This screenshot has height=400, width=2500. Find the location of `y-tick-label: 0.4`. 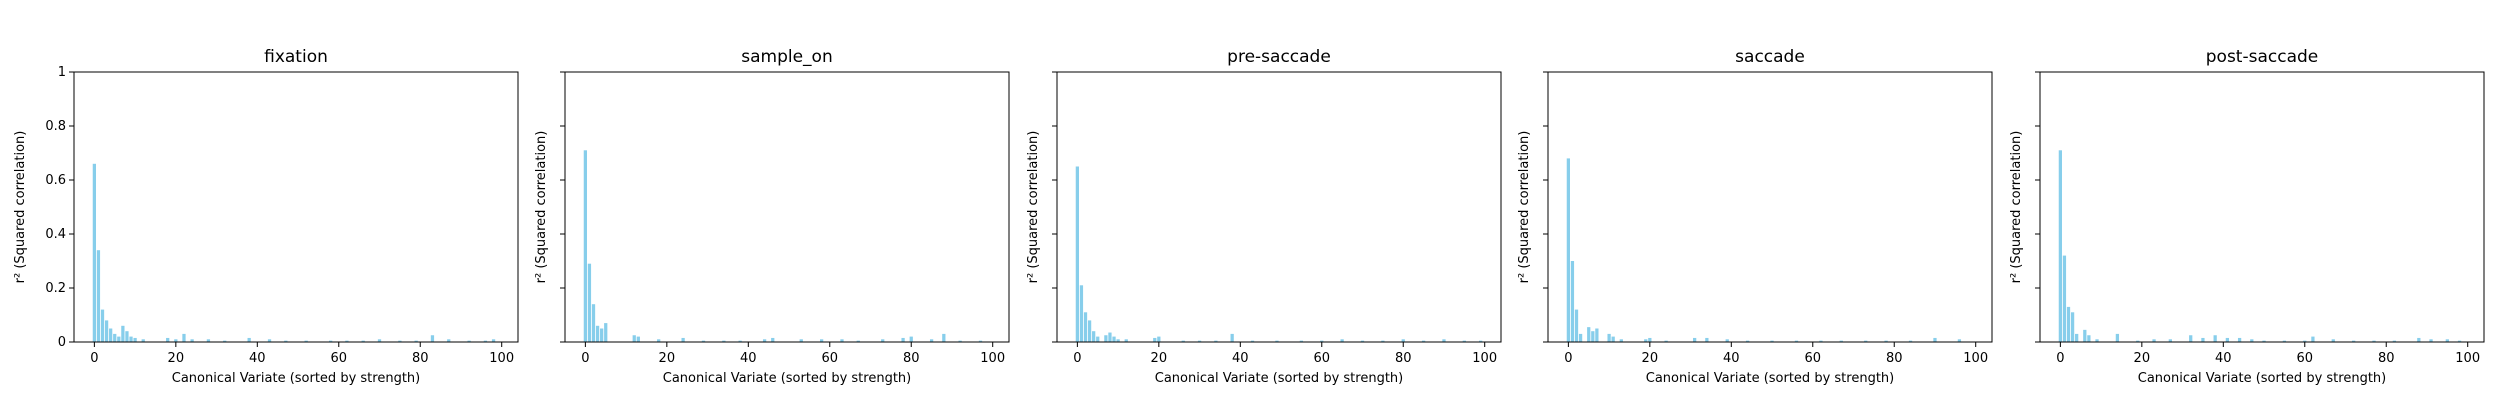

y-tick-label: 0.4 is located at coordinates (55, 234).